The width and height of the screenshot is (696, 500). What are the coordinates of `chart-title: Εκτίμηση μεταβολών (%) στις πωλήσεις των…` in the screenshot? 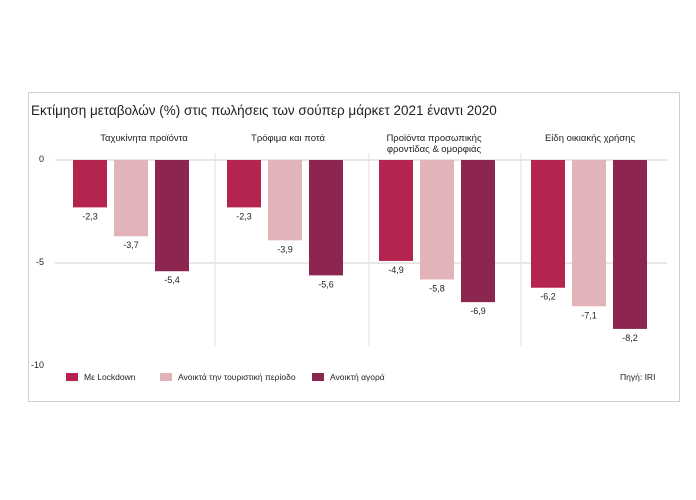 It's located at (264, 110).